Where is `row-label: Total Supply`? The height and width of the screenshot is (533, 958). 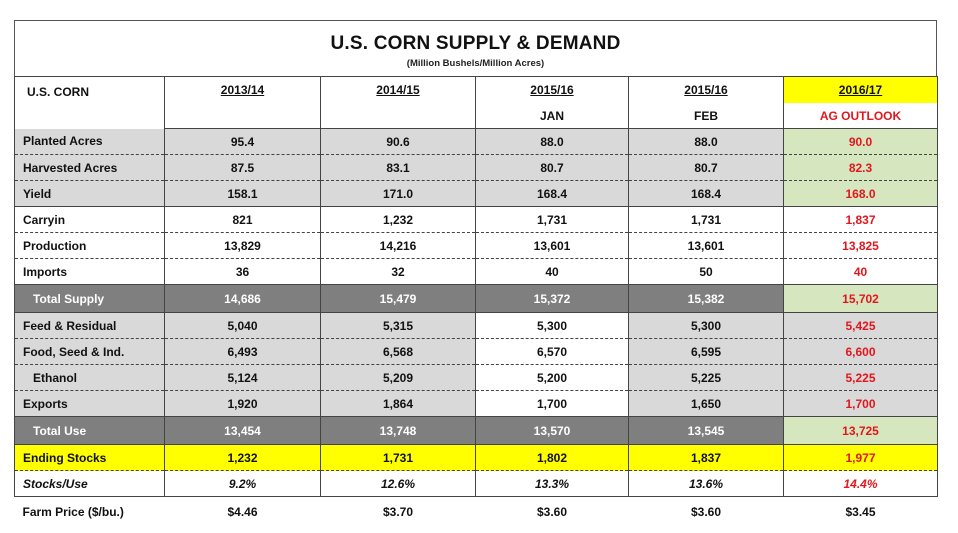 row-label: Total Supply is located at coordinates (89, 298).